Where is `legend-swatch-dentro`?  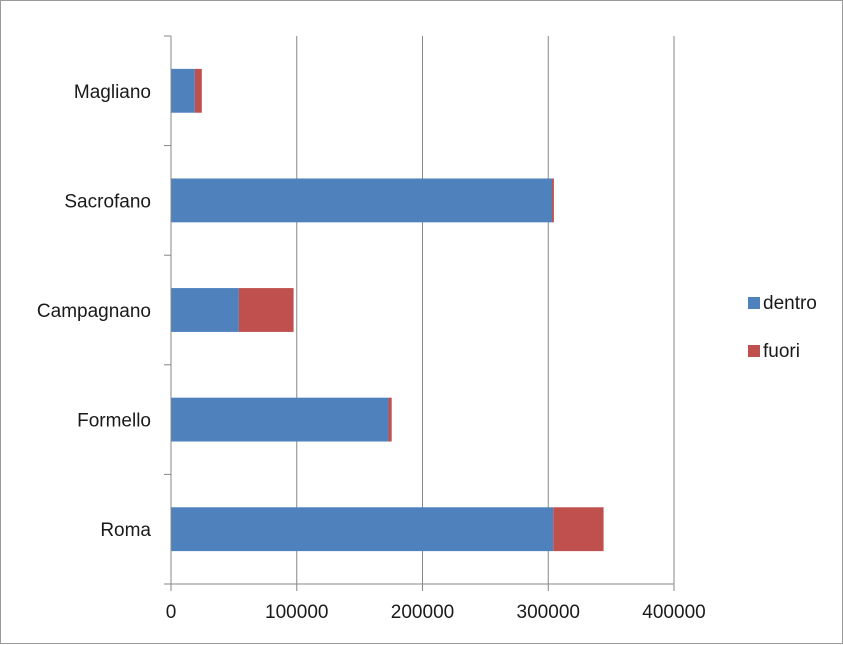
legend-swatch-dentro is located at coordinates (754, 303).